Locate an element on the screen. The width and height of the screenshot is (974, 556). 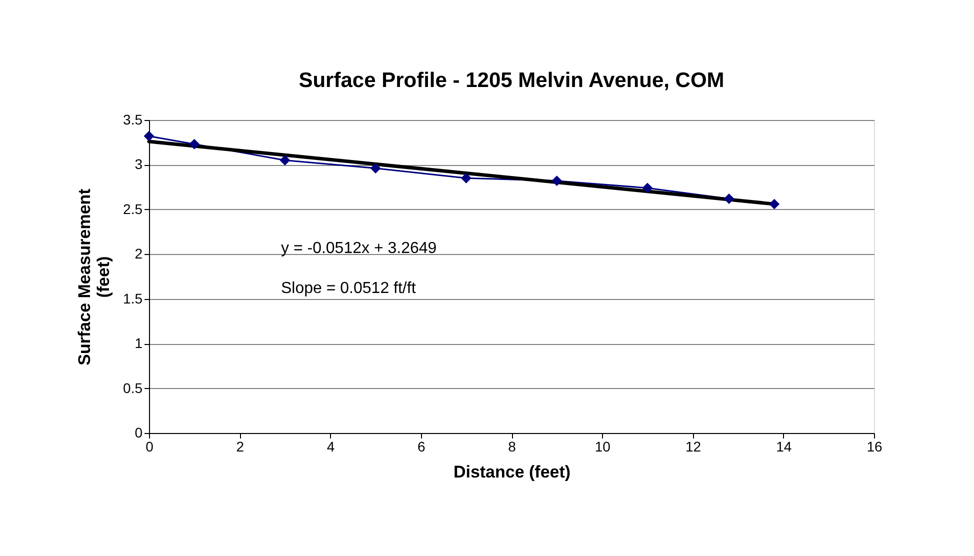
x-tick-label: 4 is located at coordinates (330, 446).